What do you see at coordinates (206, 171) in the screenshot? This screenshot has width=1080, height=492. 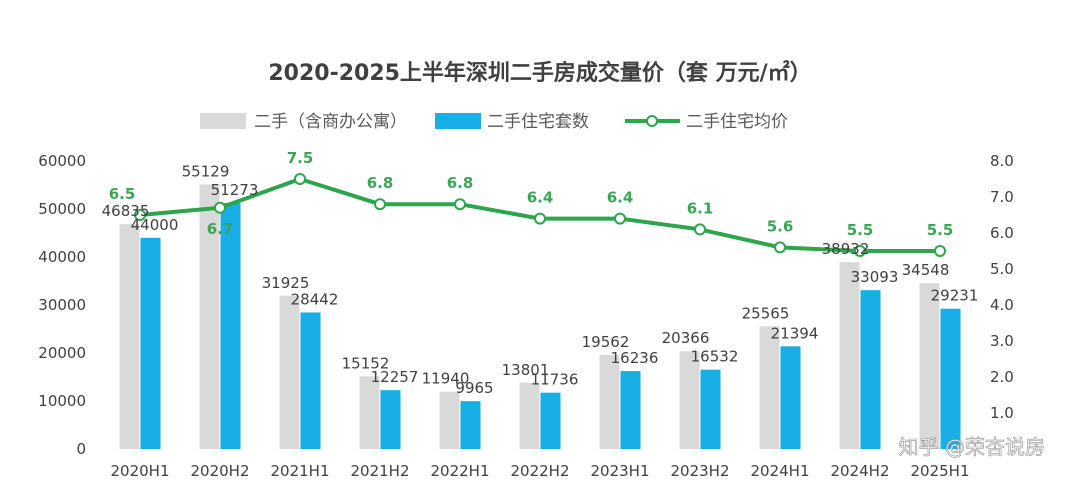 I see `value-label-secondhand-all: 55129` at bounding box center [206, 171].